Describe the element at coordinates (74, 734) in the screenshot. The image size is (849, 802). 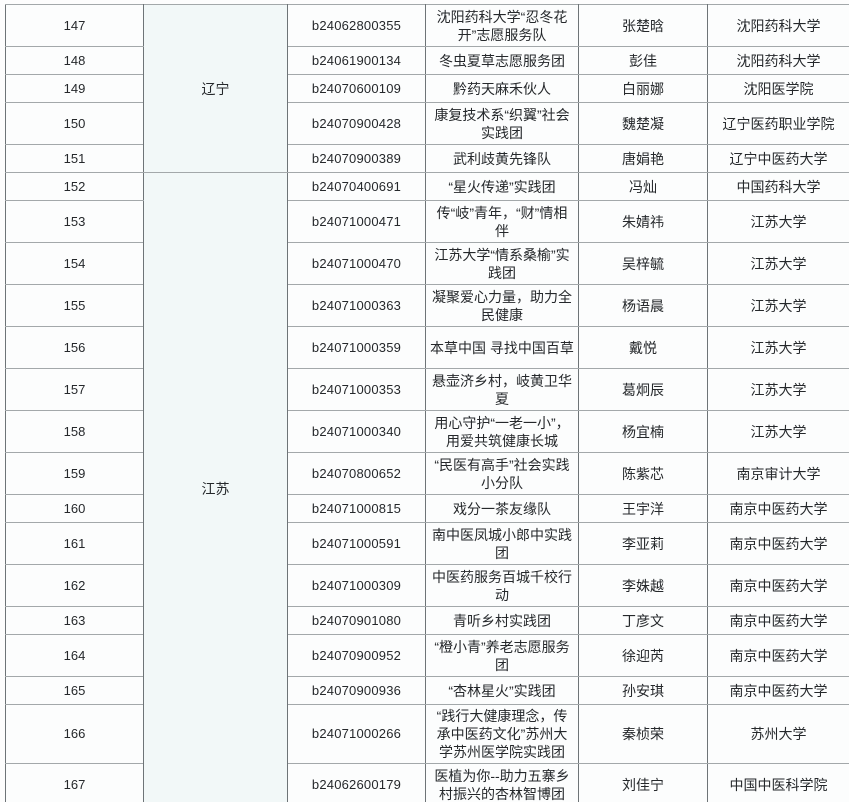
I see `row-number-cell: 166` at that location.